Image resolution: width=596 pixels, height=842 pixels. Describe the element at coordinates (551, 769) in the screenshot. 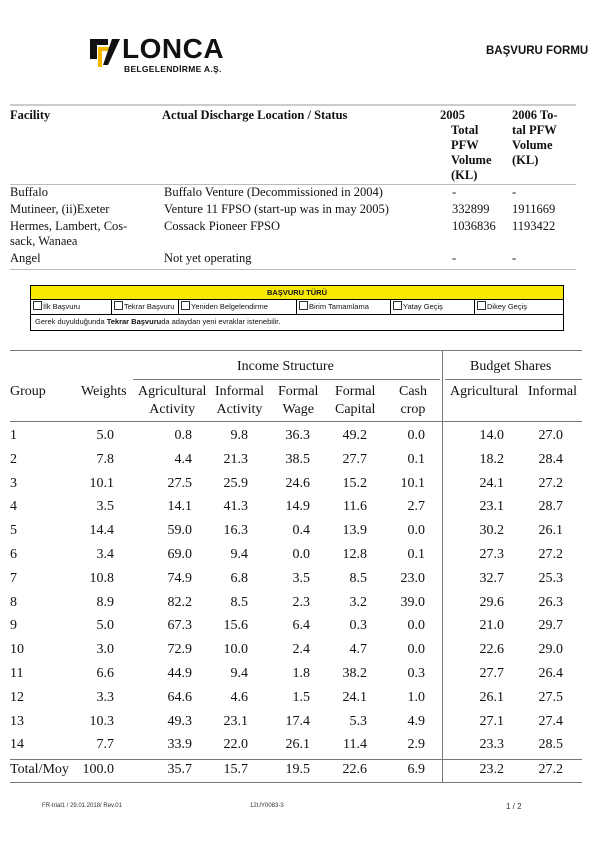

I see `income-cell-total-8: 27.2` at that location.